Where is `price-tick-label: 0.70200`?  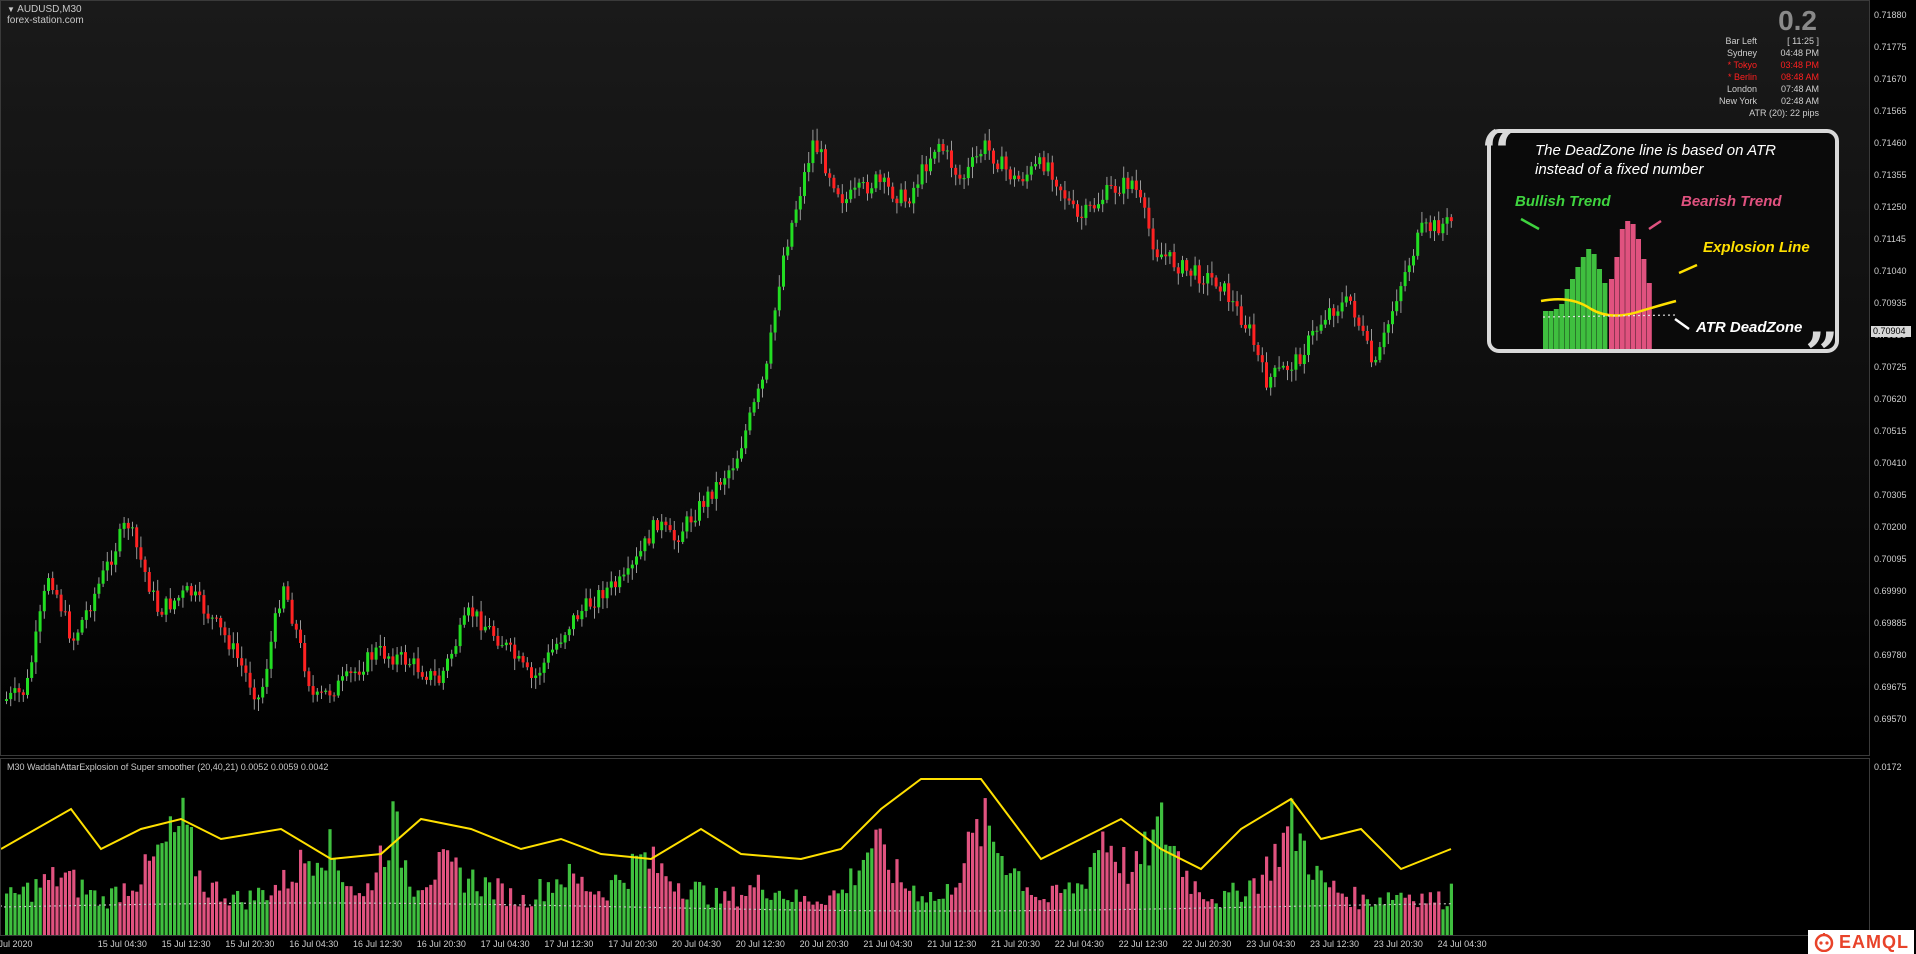 price-tick-label: 0.70200 is located at coordinates (1890, 527).